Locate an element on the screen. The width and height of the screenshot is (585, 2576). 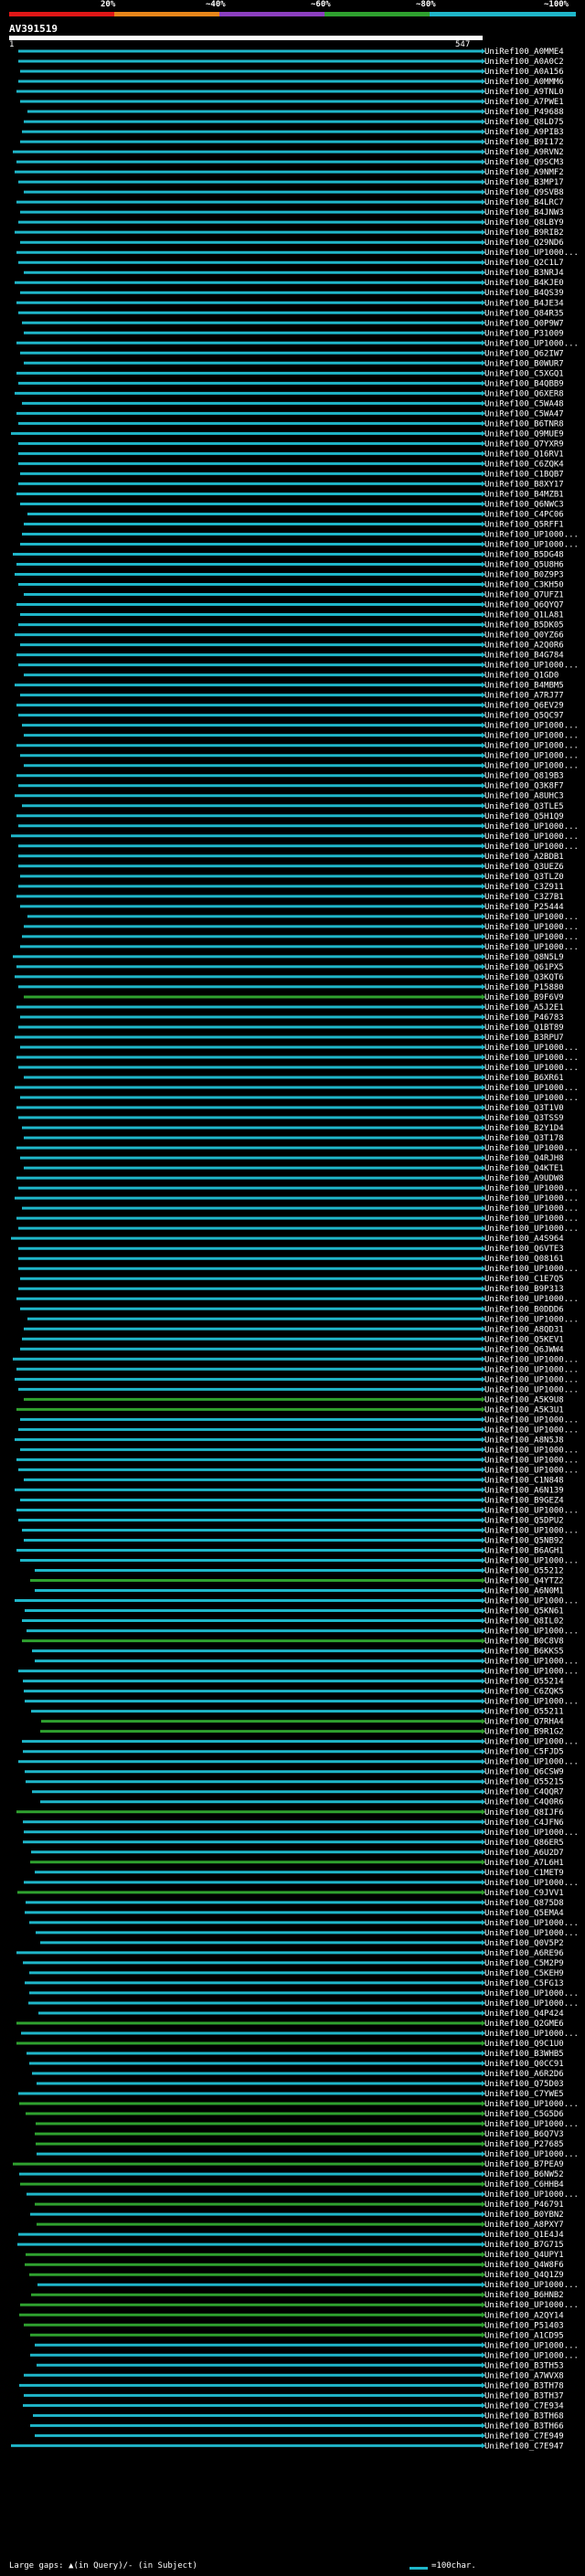
hit-label: UniRef100_Q1LA81 is located at coordinates (524, 615).